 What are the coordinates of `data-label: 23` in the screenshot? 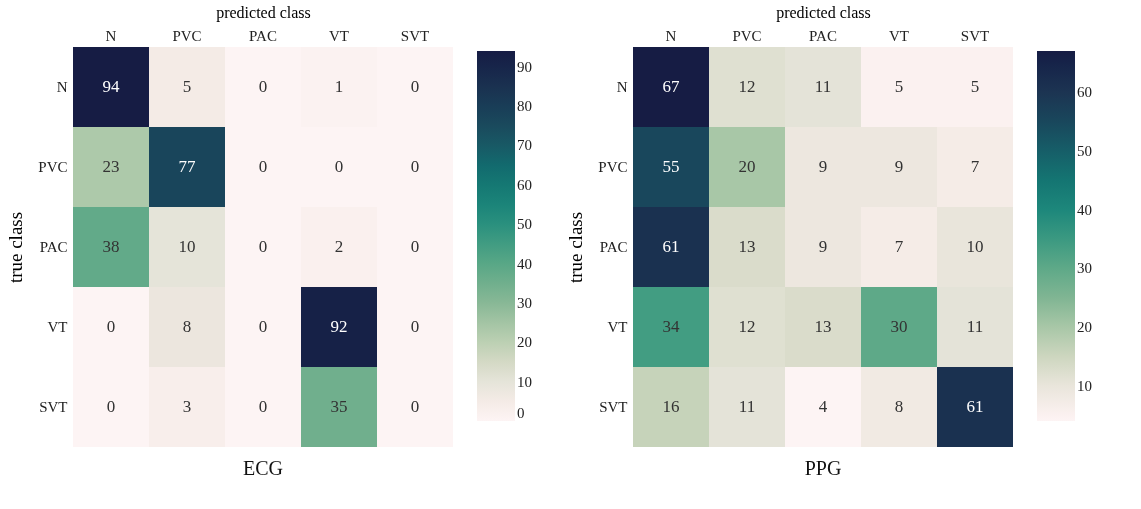 It's located at (111, 166).